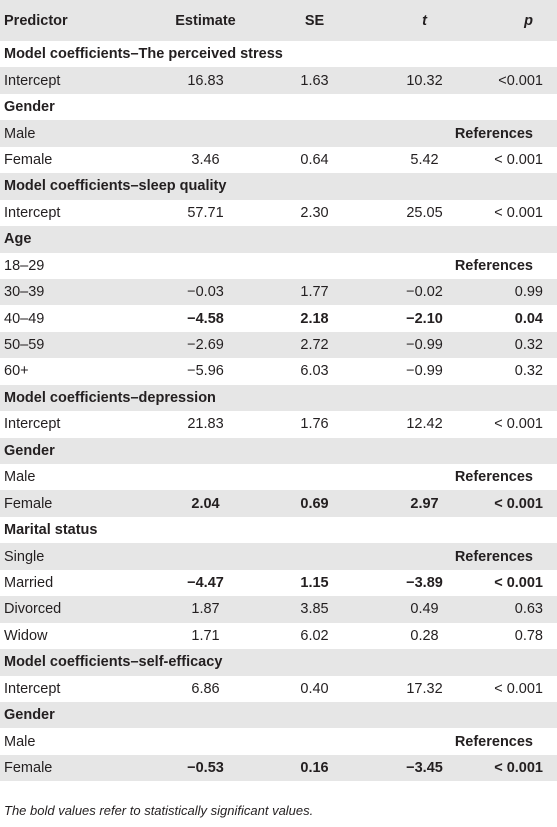 The width and height of the screenshot is (557, 827). What do you see at coordinates (205, 635) in the screenshot?
I see `estimate-cell: 1.71` at bounding box center [205, 635].